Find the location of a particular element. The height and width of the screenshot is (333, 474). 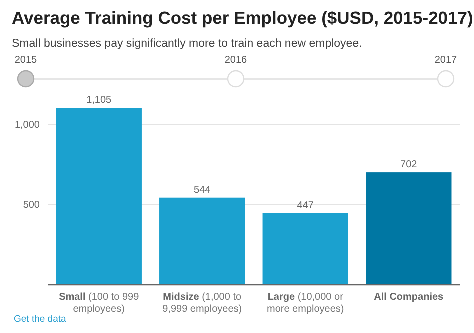

data-label: 544 is located at coordinates (203, 190).